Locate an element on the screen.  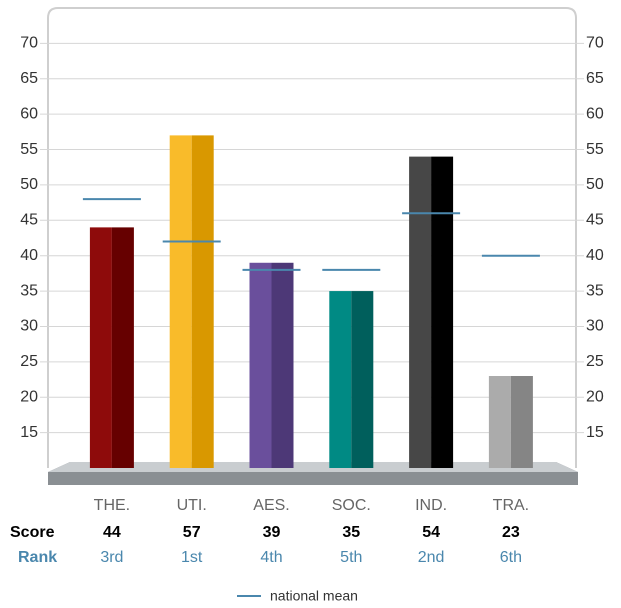
rank-row-label: Rank is located at coordinates (37, 557).